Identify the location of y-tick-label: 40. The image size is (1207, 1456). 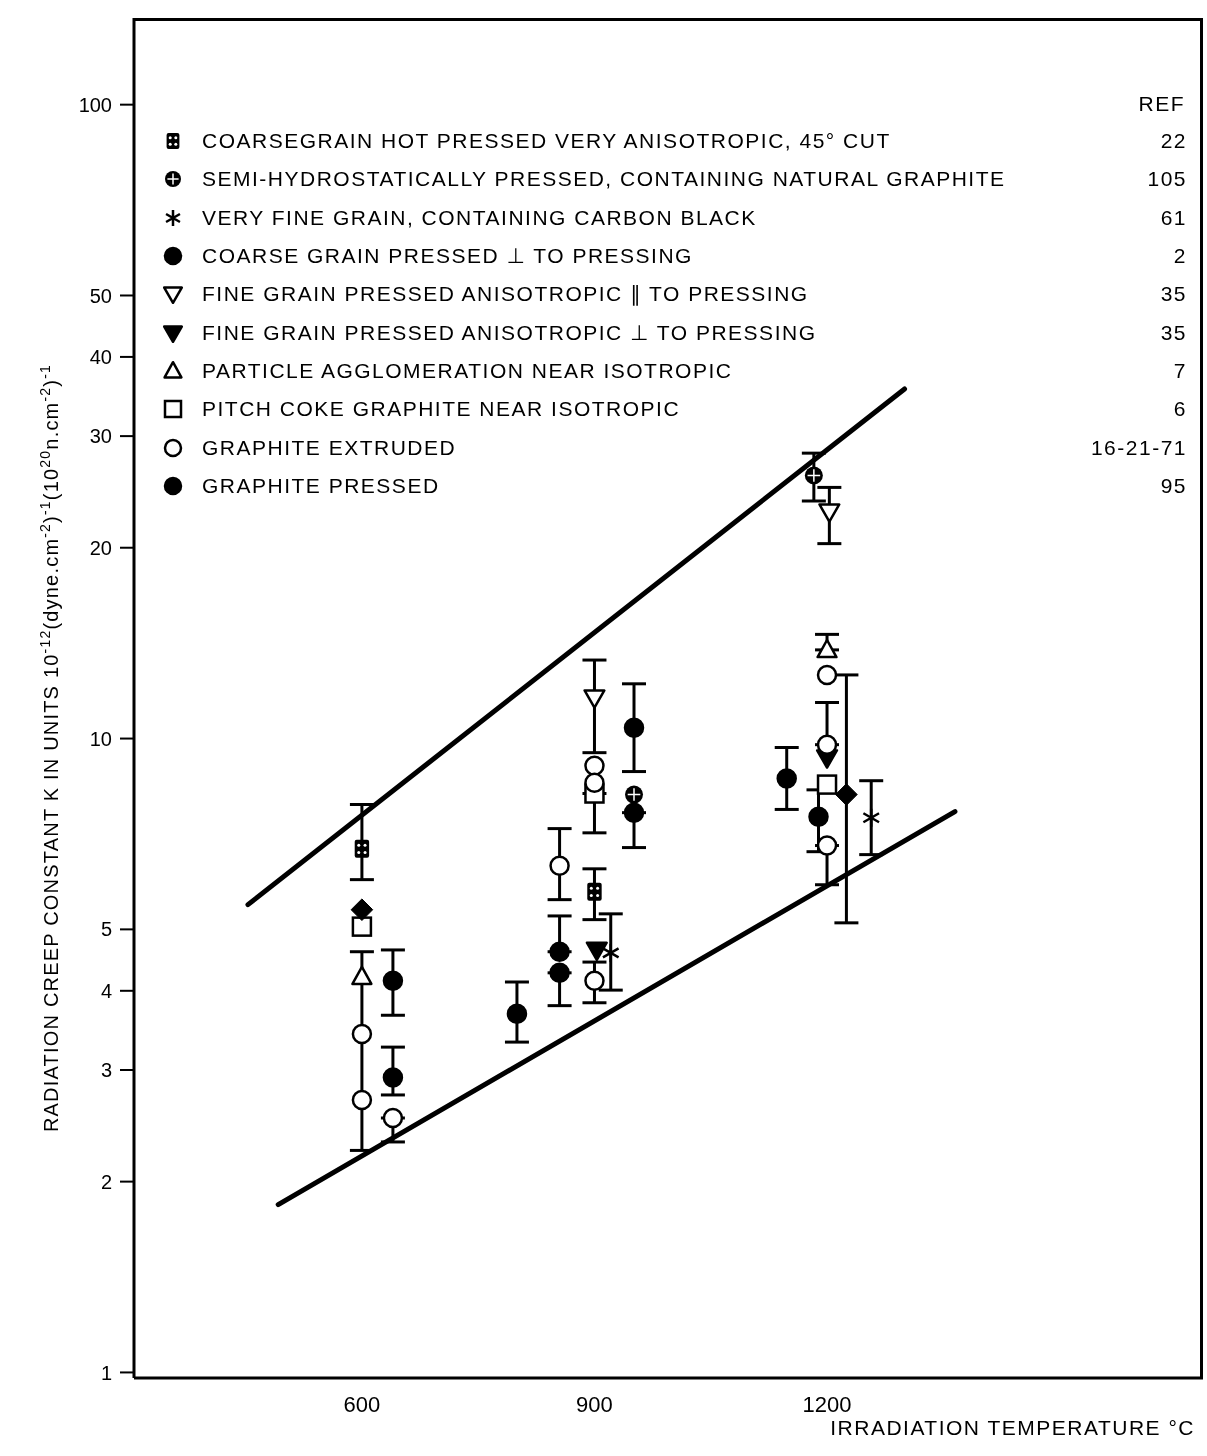
(100, 357).